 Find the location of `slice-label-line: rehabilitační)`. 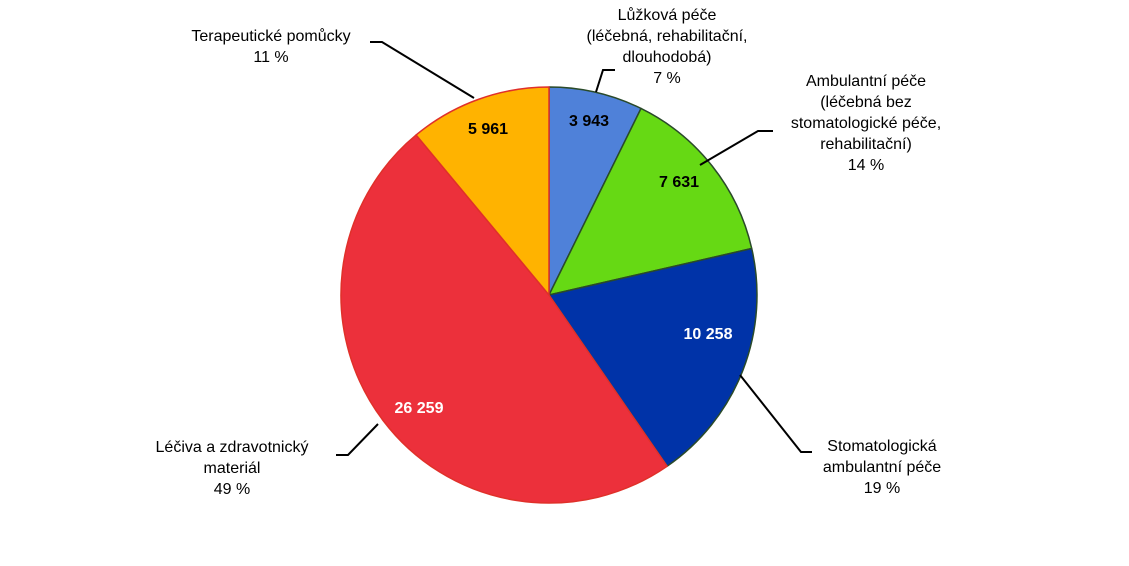

slice-label-line: rehabilitační) is located at coordinates (866, 144).